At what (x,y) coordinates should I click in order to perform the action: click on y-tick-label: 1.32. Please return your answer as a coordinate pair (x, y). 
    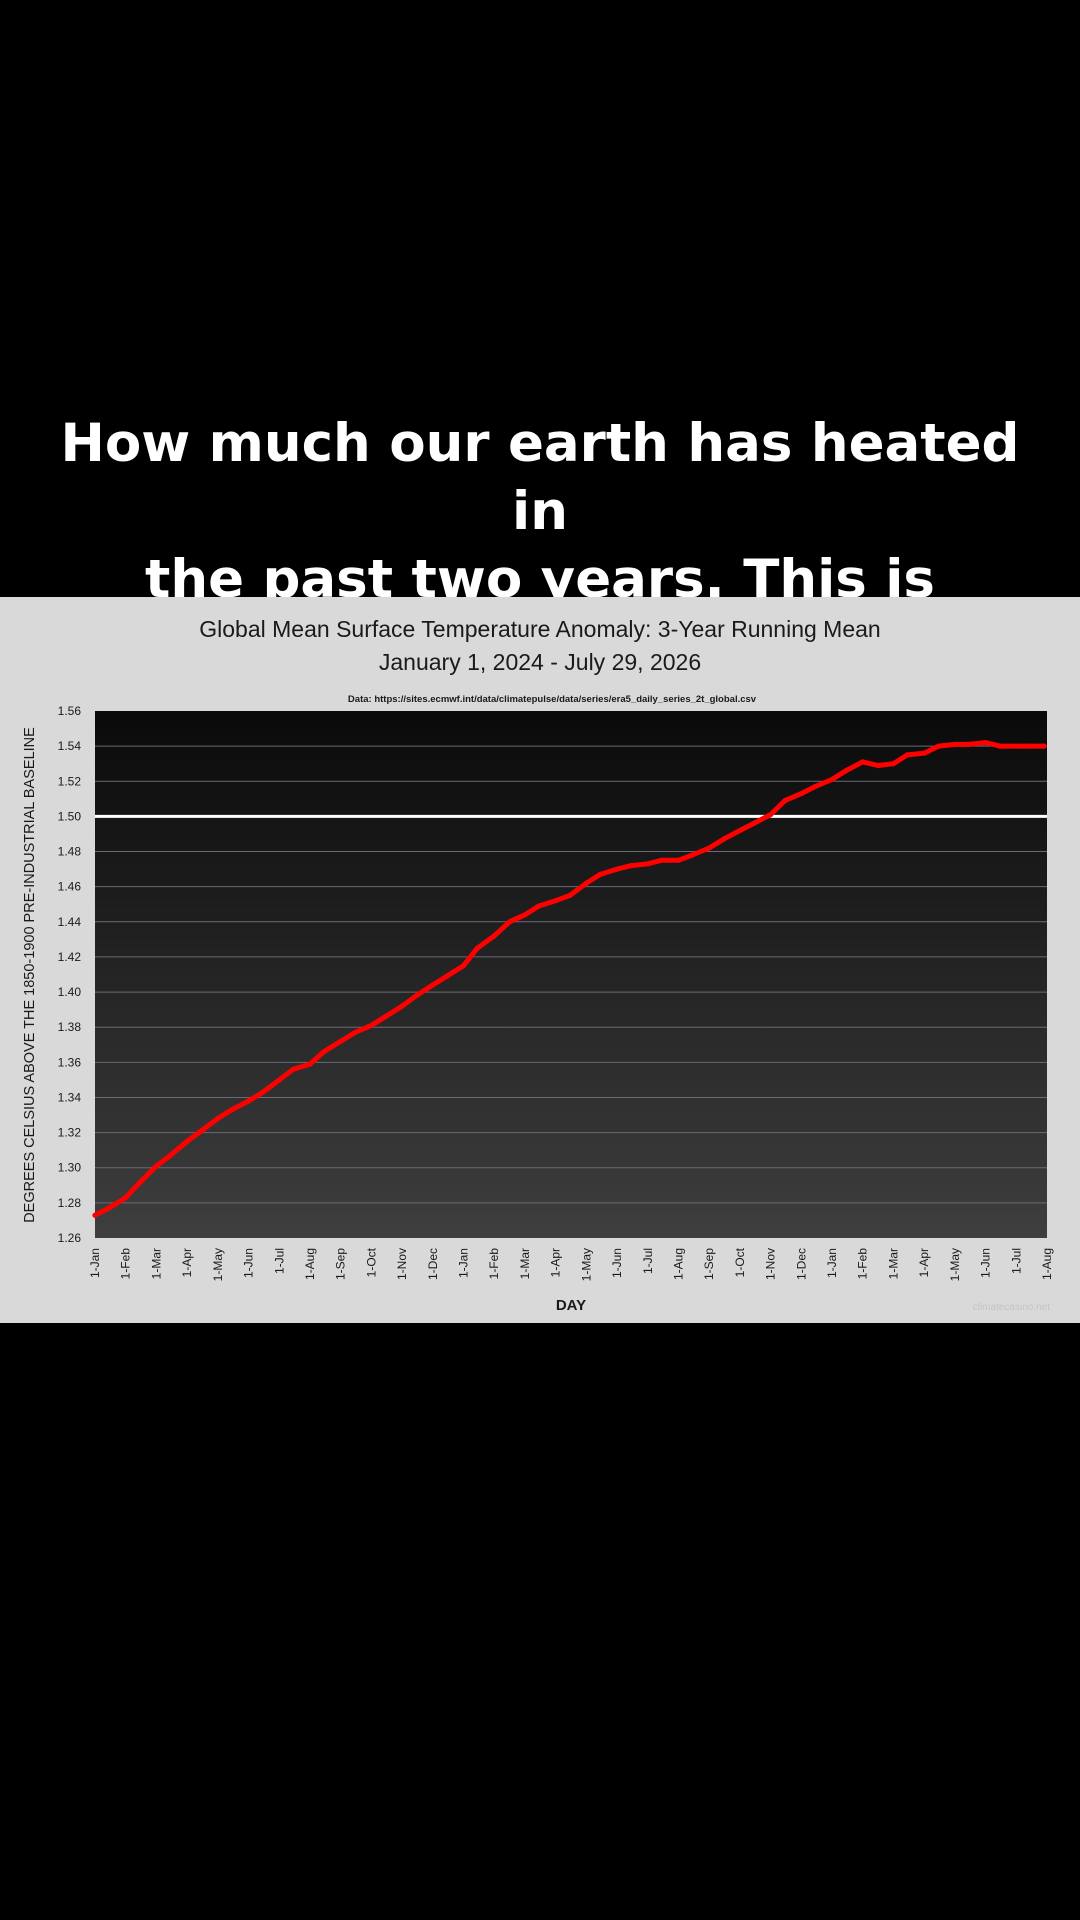
    Looking at the image, I should click on (70, 1133).